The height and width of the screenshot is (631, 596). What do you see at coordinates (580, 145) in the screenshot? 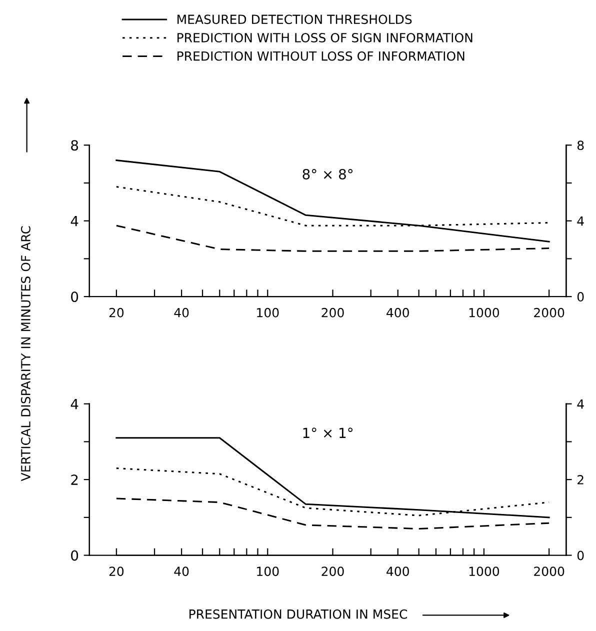
I see `y2-tick-label: 8` at bounding box center [580, 145].